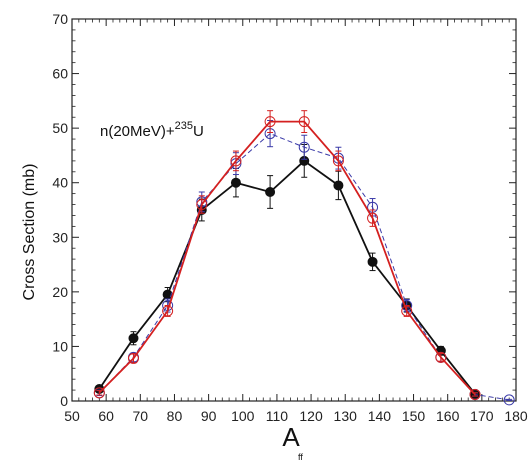 The image size is (528, 462). Describe the element at coordinates (60, 183) in the screenshot. I see `y-tick-label: 40` at that location.